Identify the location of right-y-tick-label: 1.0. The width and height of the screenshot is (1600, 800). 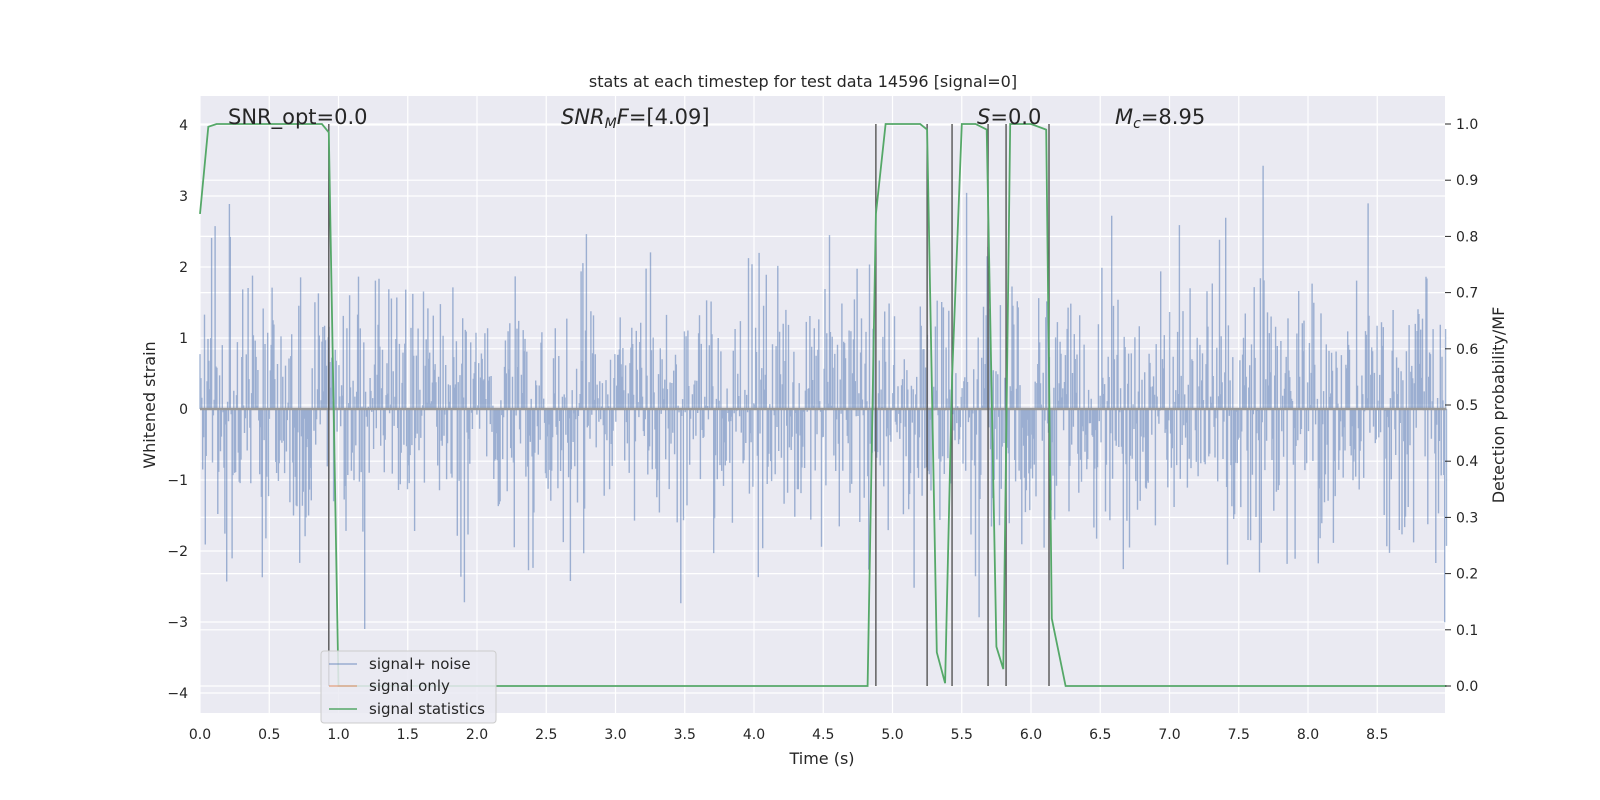
(1467, 125).